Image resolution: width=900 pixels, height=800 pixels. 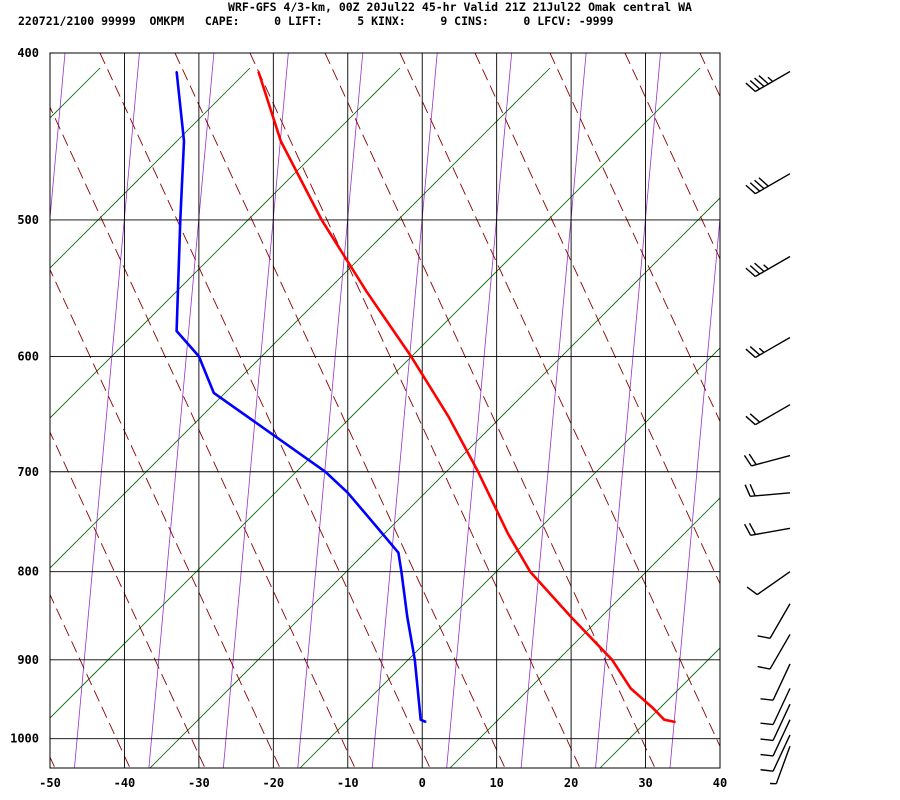 What do you see at coordinates (348, 783) in the screenshot?
I see `x-tick-label: -10` at bounding box center [348, 783].